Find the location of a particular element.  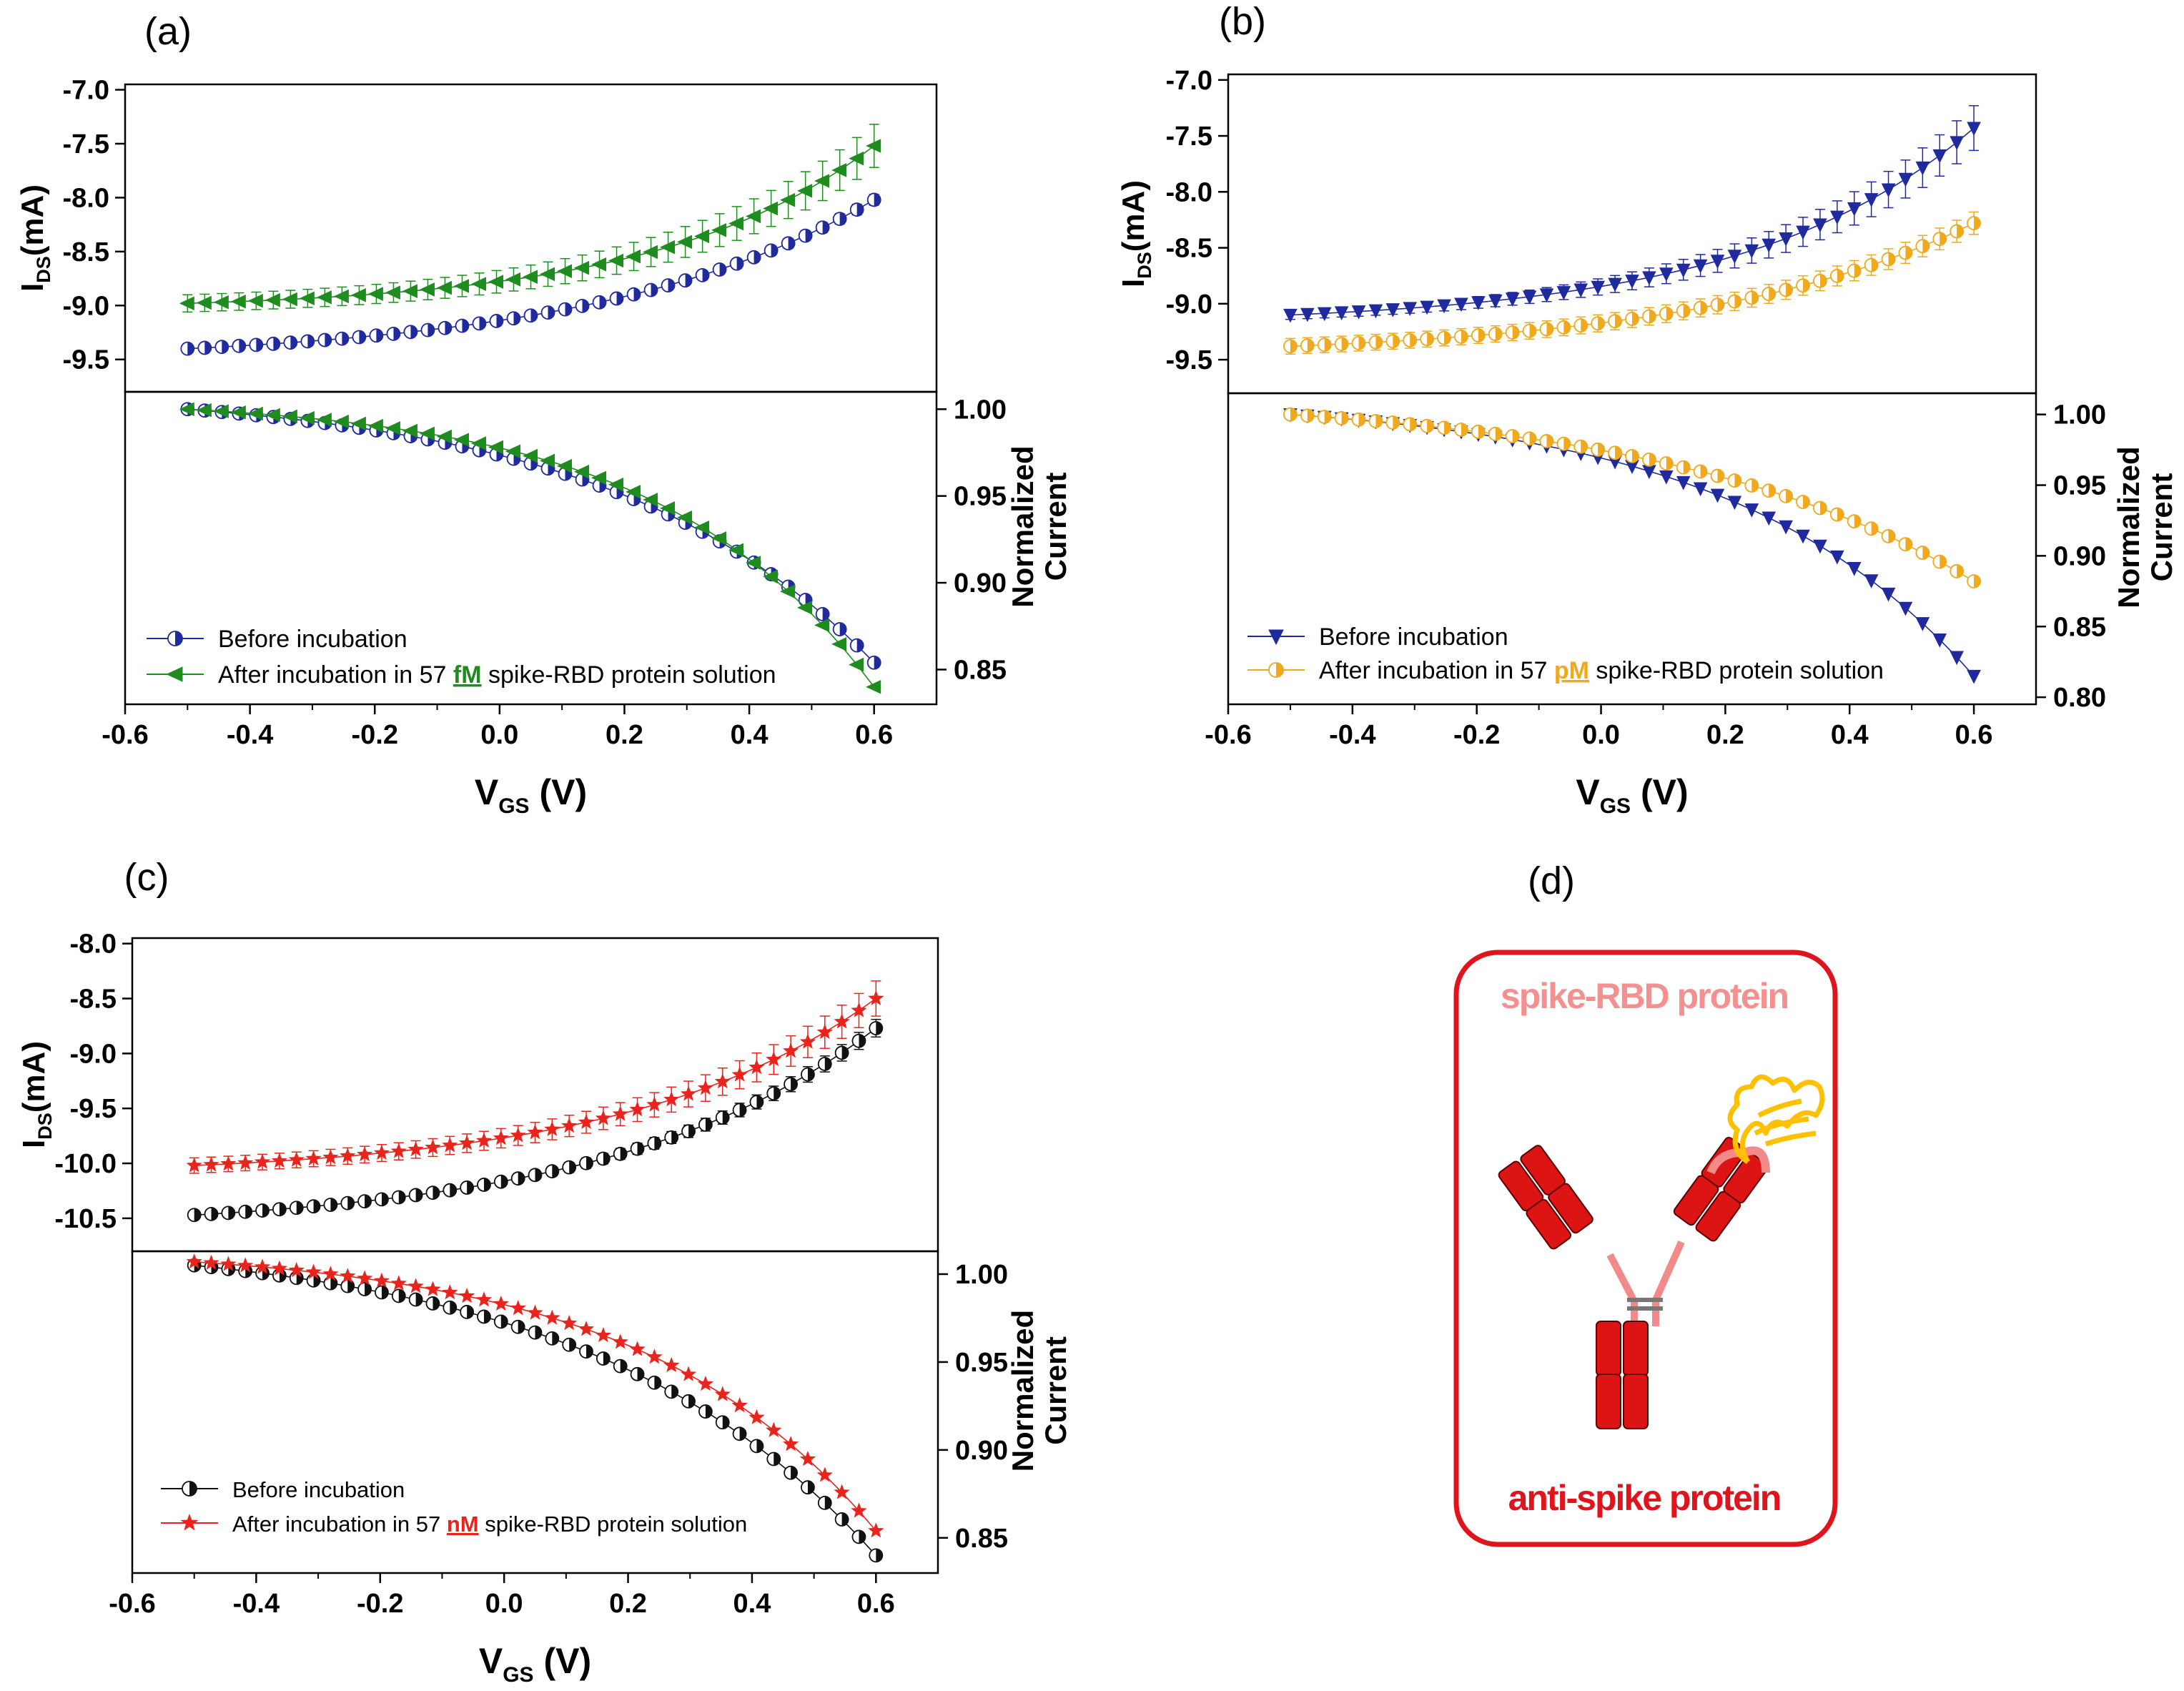

legend-suffix: spike-RBD protein solution is located at coordinates (613, 1524).